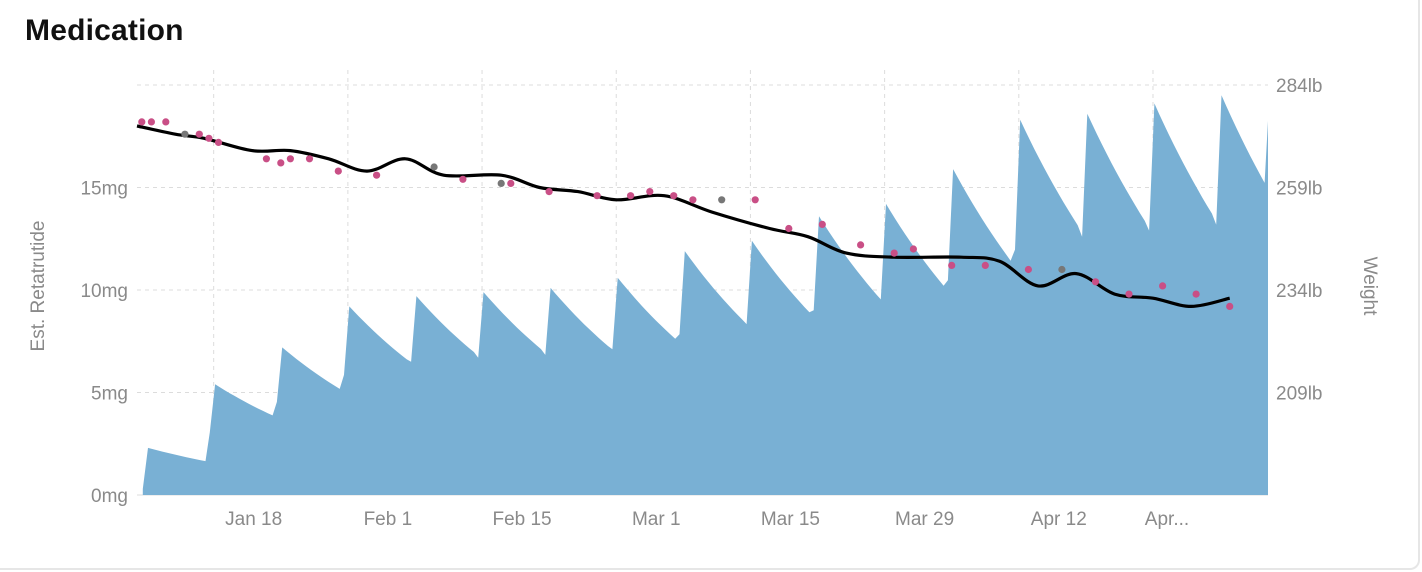 The image size is (1422, 572). I want to click on y-right-tick-label: 209lb, so click(1299, 394).